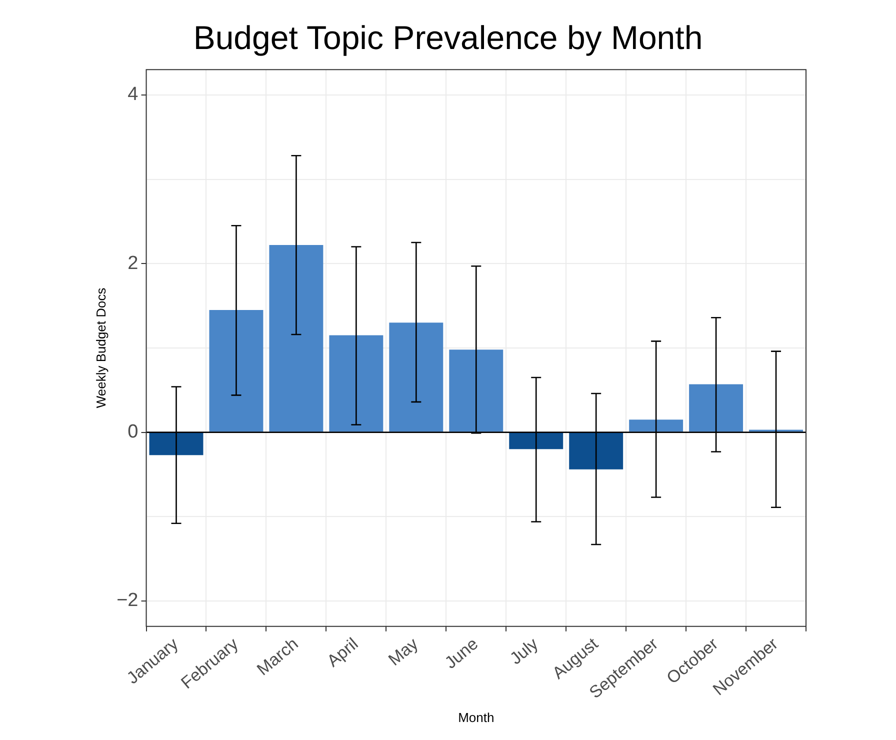  What do you see at coordinates (403, 652) in the screenshot?
I see `x-tick-label: May` at bounding box center [403, 652].